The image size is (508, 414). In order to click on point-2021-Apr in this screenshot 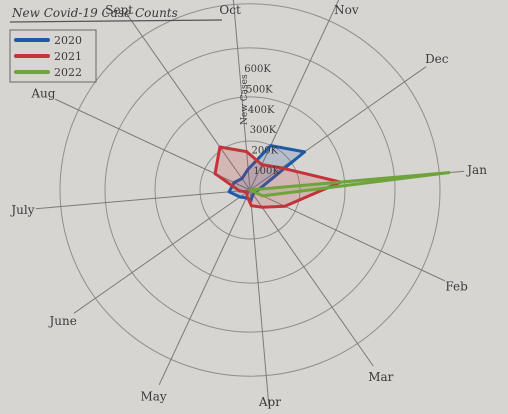, I will do `click(251, 206)`.